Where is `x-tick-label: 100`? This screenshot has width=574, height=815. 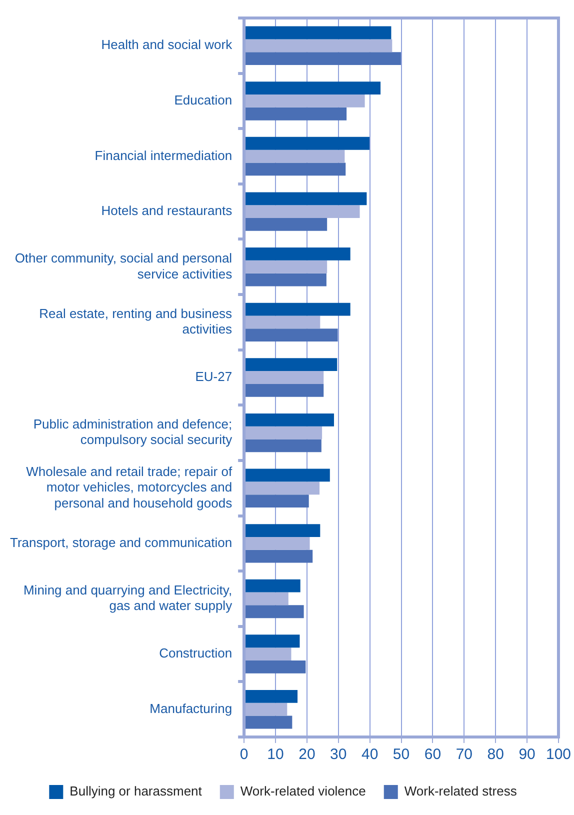
x-tick-label: 100 is located at coordinates (558, 755).